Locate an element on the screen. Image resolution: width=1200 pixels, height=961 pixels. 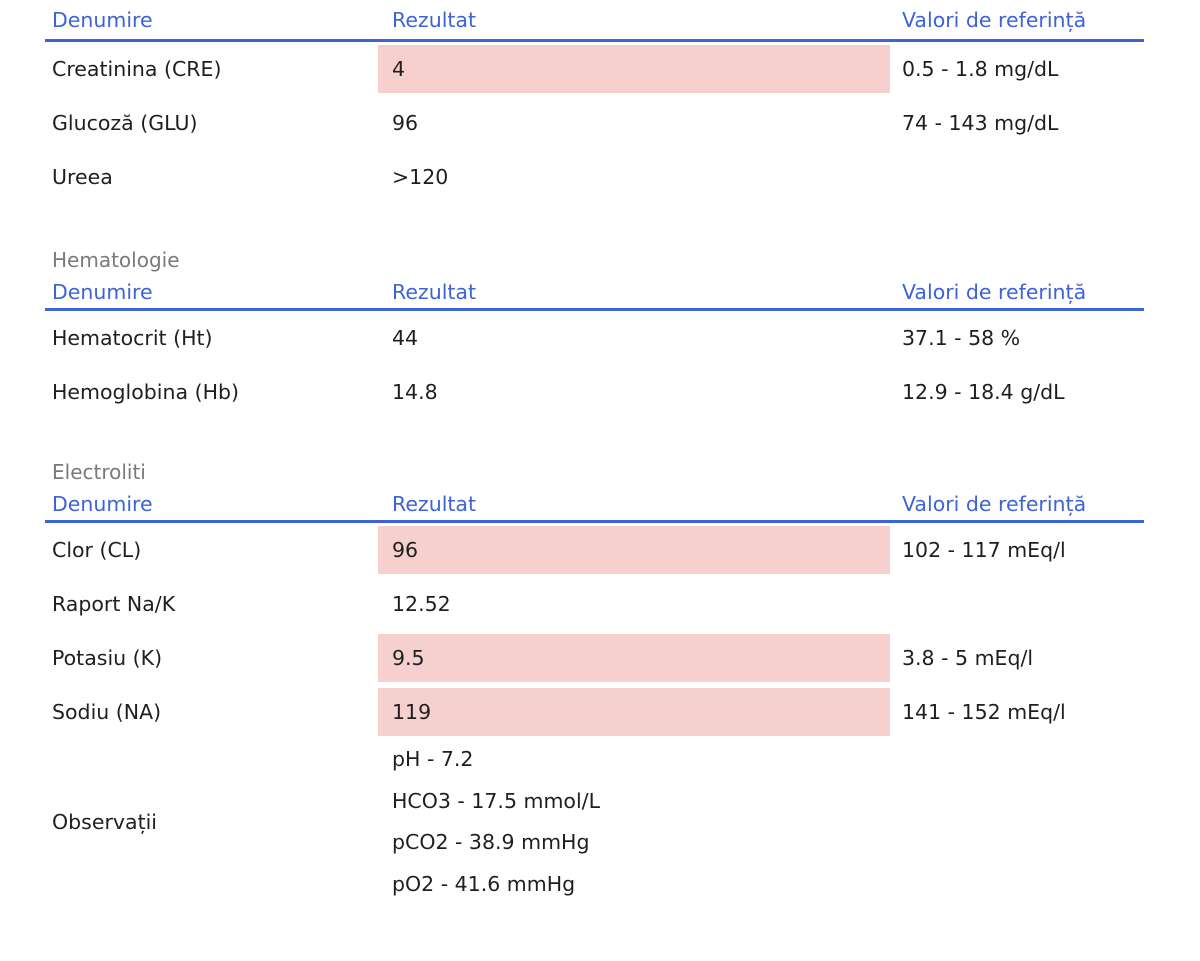
observation-line: pCO2 - 38.9 mmHg is located at coordinates (491, 842).